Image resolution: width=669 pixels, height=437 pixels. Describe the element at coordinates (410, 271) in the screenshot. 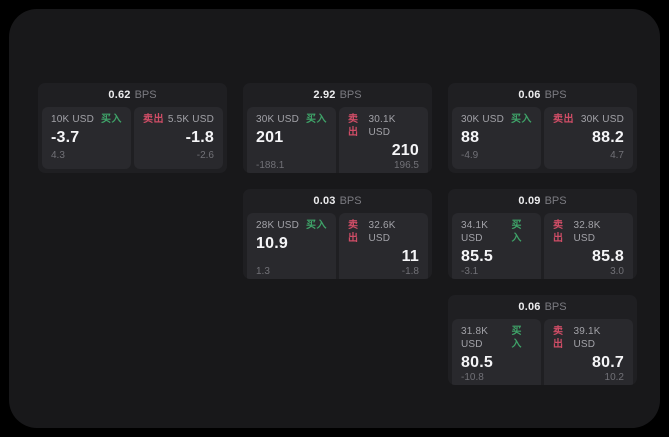

I see `sell-sub-value: -1.8` at that location.